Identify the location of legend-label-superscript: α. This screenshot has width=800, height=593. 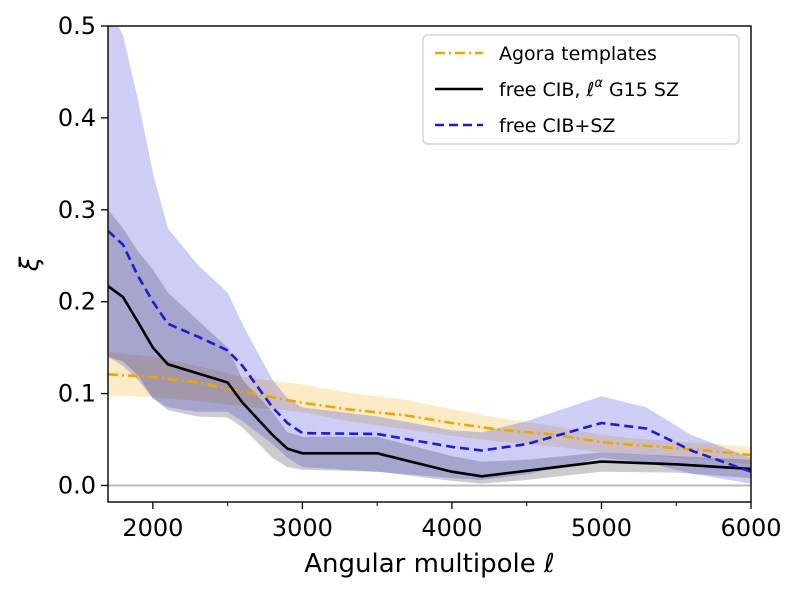
(598, 83).